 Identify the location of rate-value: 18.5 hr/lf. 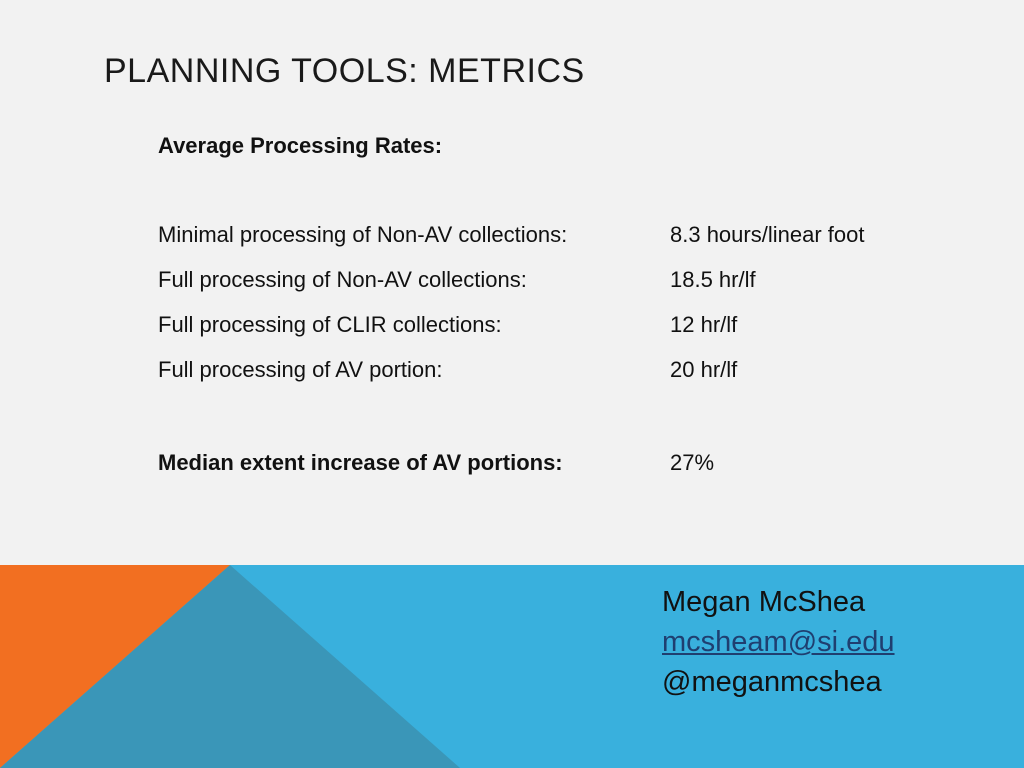
(713, 279).